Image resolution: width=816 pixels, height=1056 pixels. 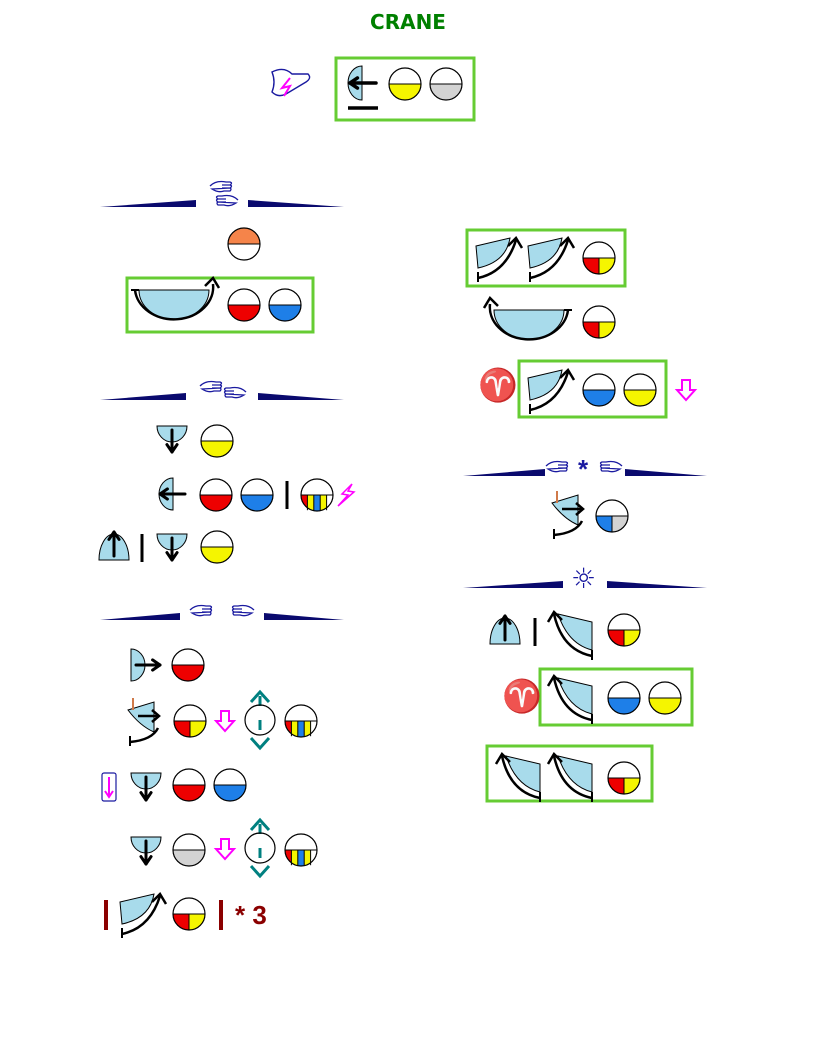 What do you see at coordinates (251, 915) in the screenshot?
I see `repeat-label: * 3` at bounding box center [251, 915].